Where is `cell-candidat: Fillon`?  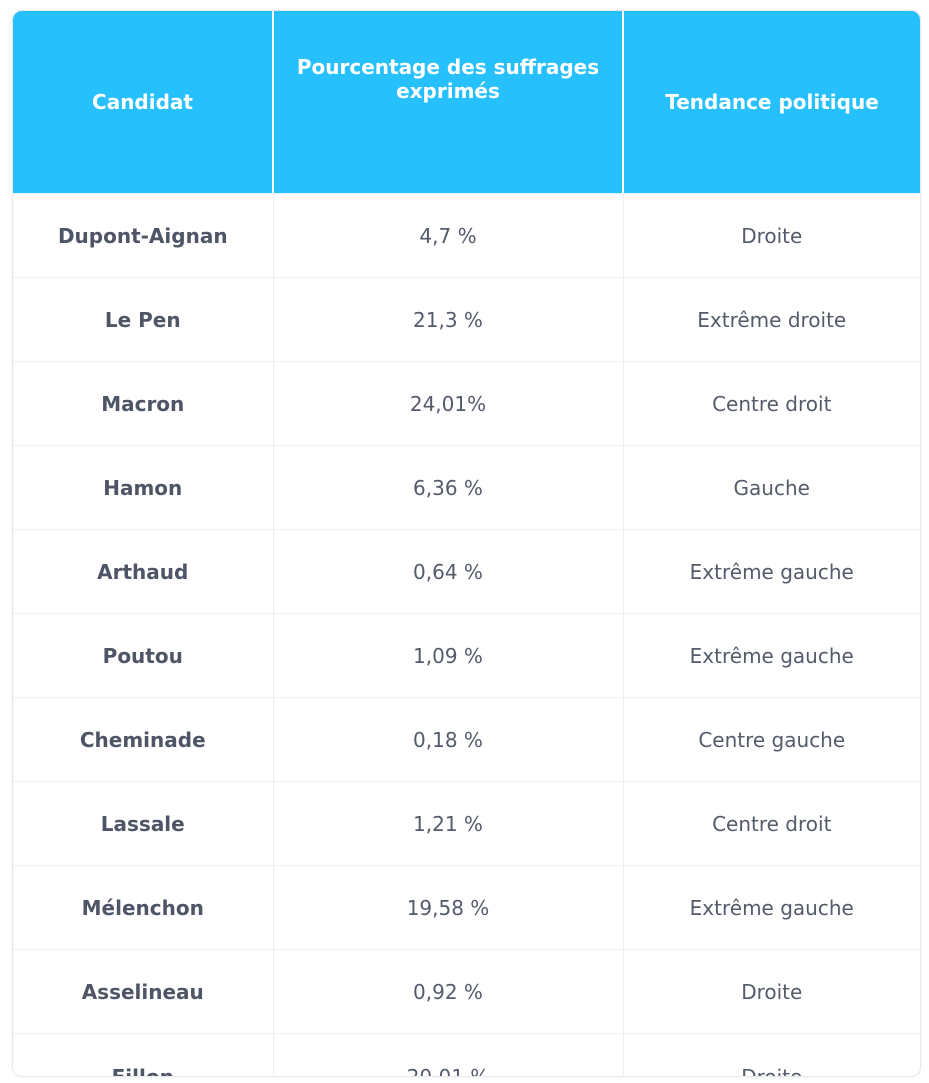
cell-candidat: Fillon is located at coordinates (143, 1054).